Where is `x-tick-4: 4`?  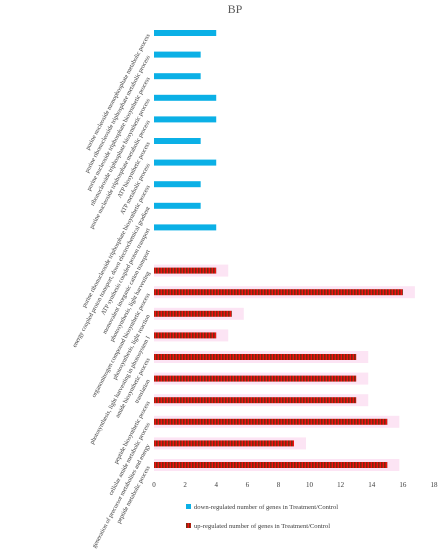 x-tick-4: 4 is located at coordinates (216, 485).